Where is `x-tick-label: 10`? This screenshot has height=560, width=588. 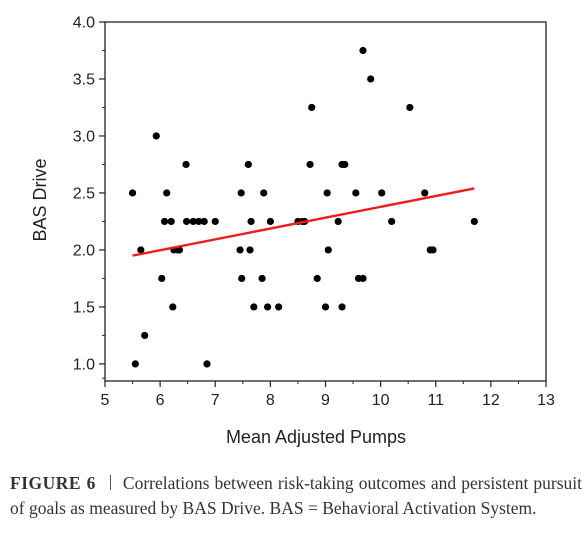 x-tick-label: 10 is located at coordinates (381, 400).